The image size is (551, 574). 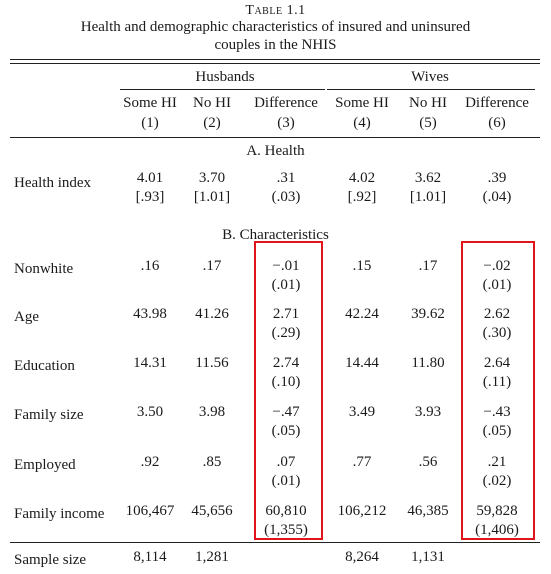 What do you see at coordinates (286, 123) in the screenshot?
I see `column-header-number: (3)` at bounding box center [286, 123].